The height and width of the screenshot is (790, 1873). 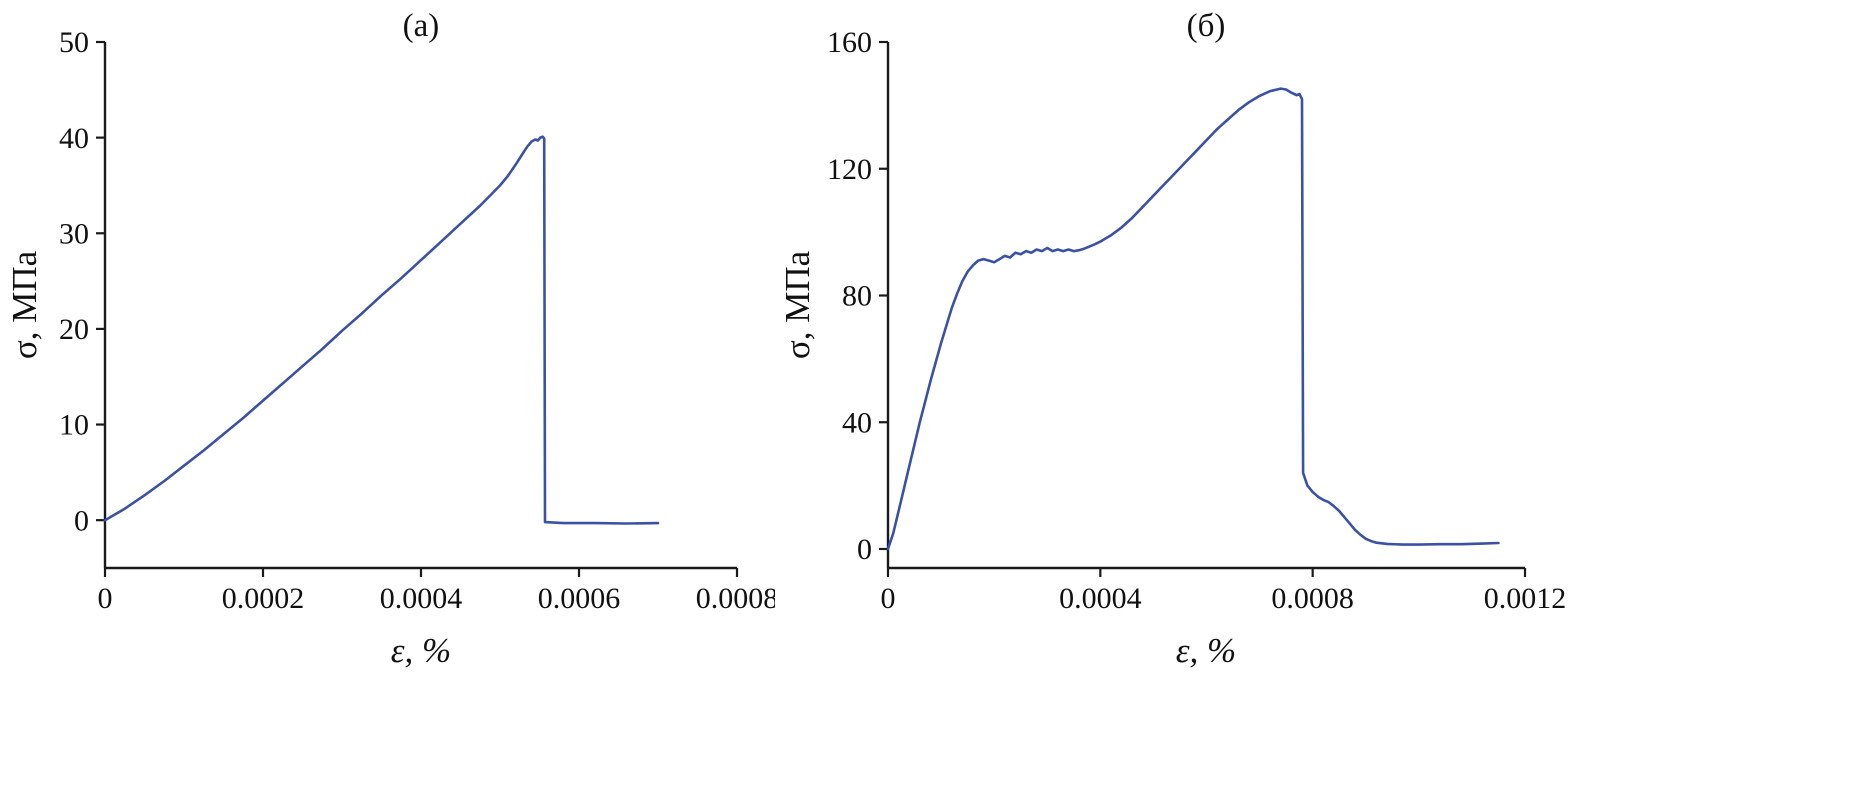 What do you see at coordinates (579, 598) in the screenshot?
I see `x-tick-label: 0.0006` at bounding box center [579, 598].